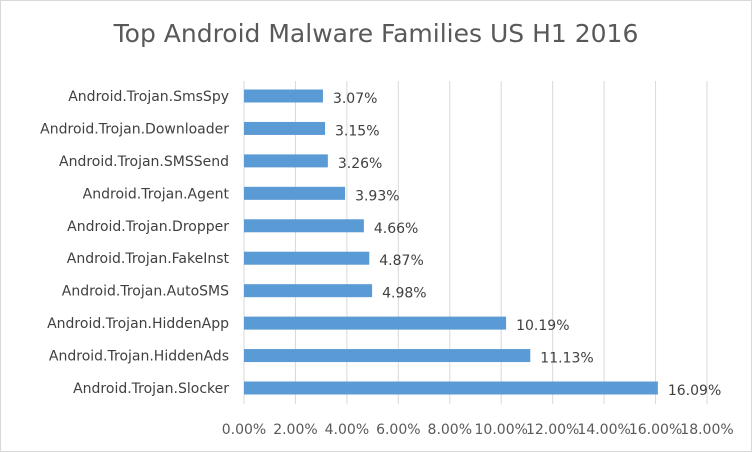 The height and width of the screenshot is (452, 752). Describe the element at coordinates (295, 430) in the screenshot. I see `x-tick-label: 2.00%` at that location.